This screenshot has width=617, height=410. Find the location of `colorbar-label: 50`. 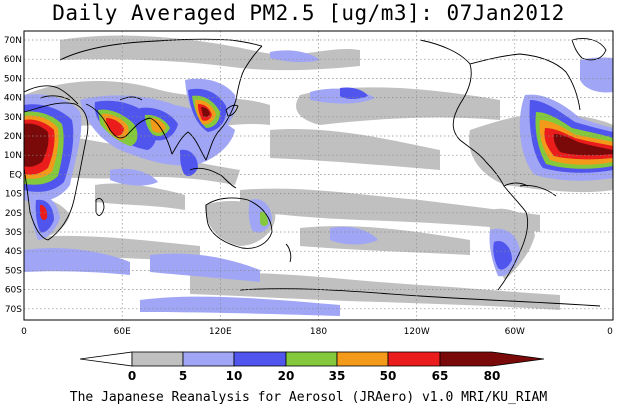

colorbar-label: 50 is located at coordinates (388, 376).